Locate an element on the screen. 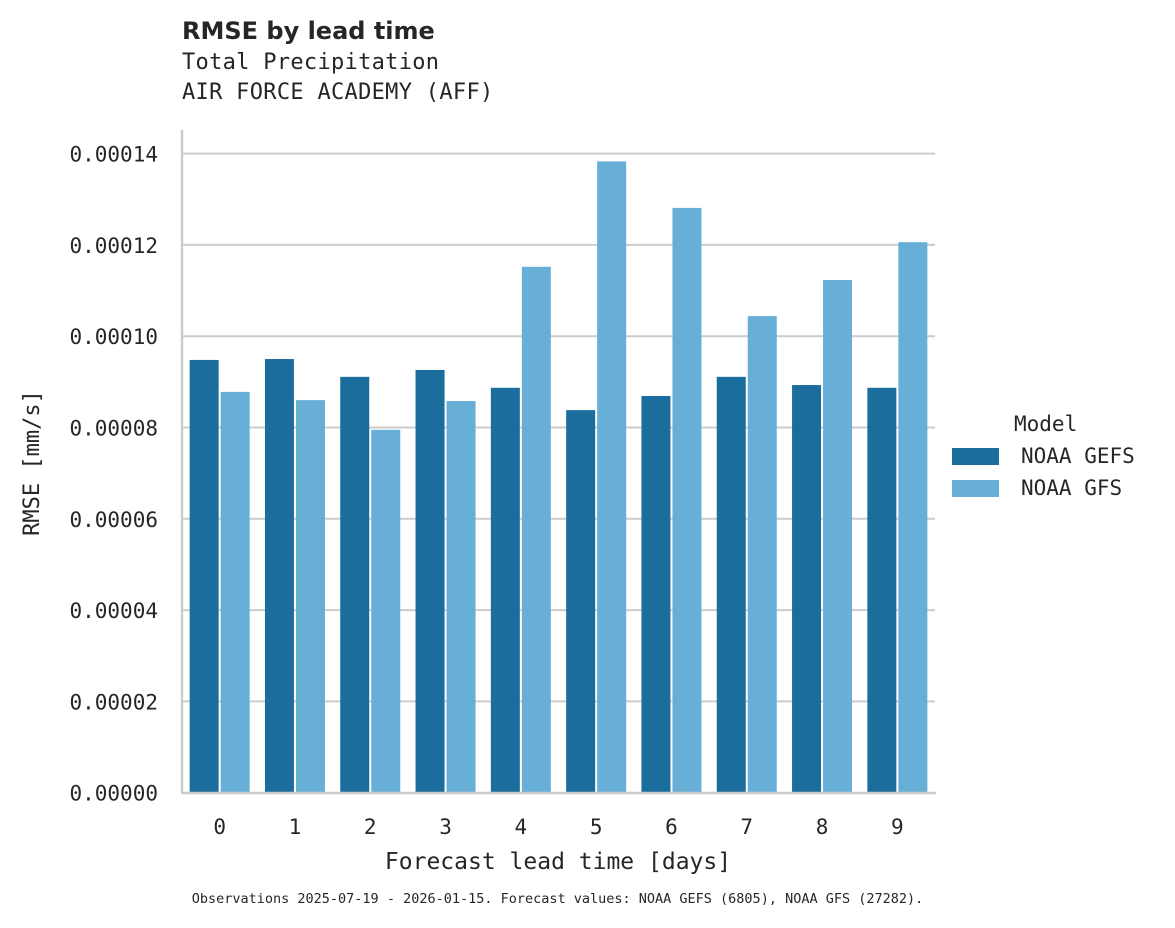 Image resolution: width=1175 pixels, height=928 pixels. x-axis-label: Forecast lead time [days] is located at coordinates (558, 862).